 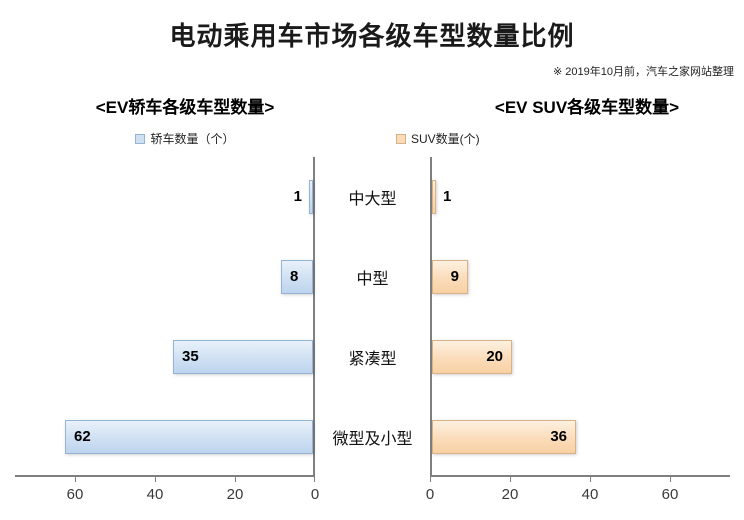 What do you see at coordinates (401, 138) in the screenshot?
I see `suv-legend-swatch-icon` at bounding box center [401, 138].